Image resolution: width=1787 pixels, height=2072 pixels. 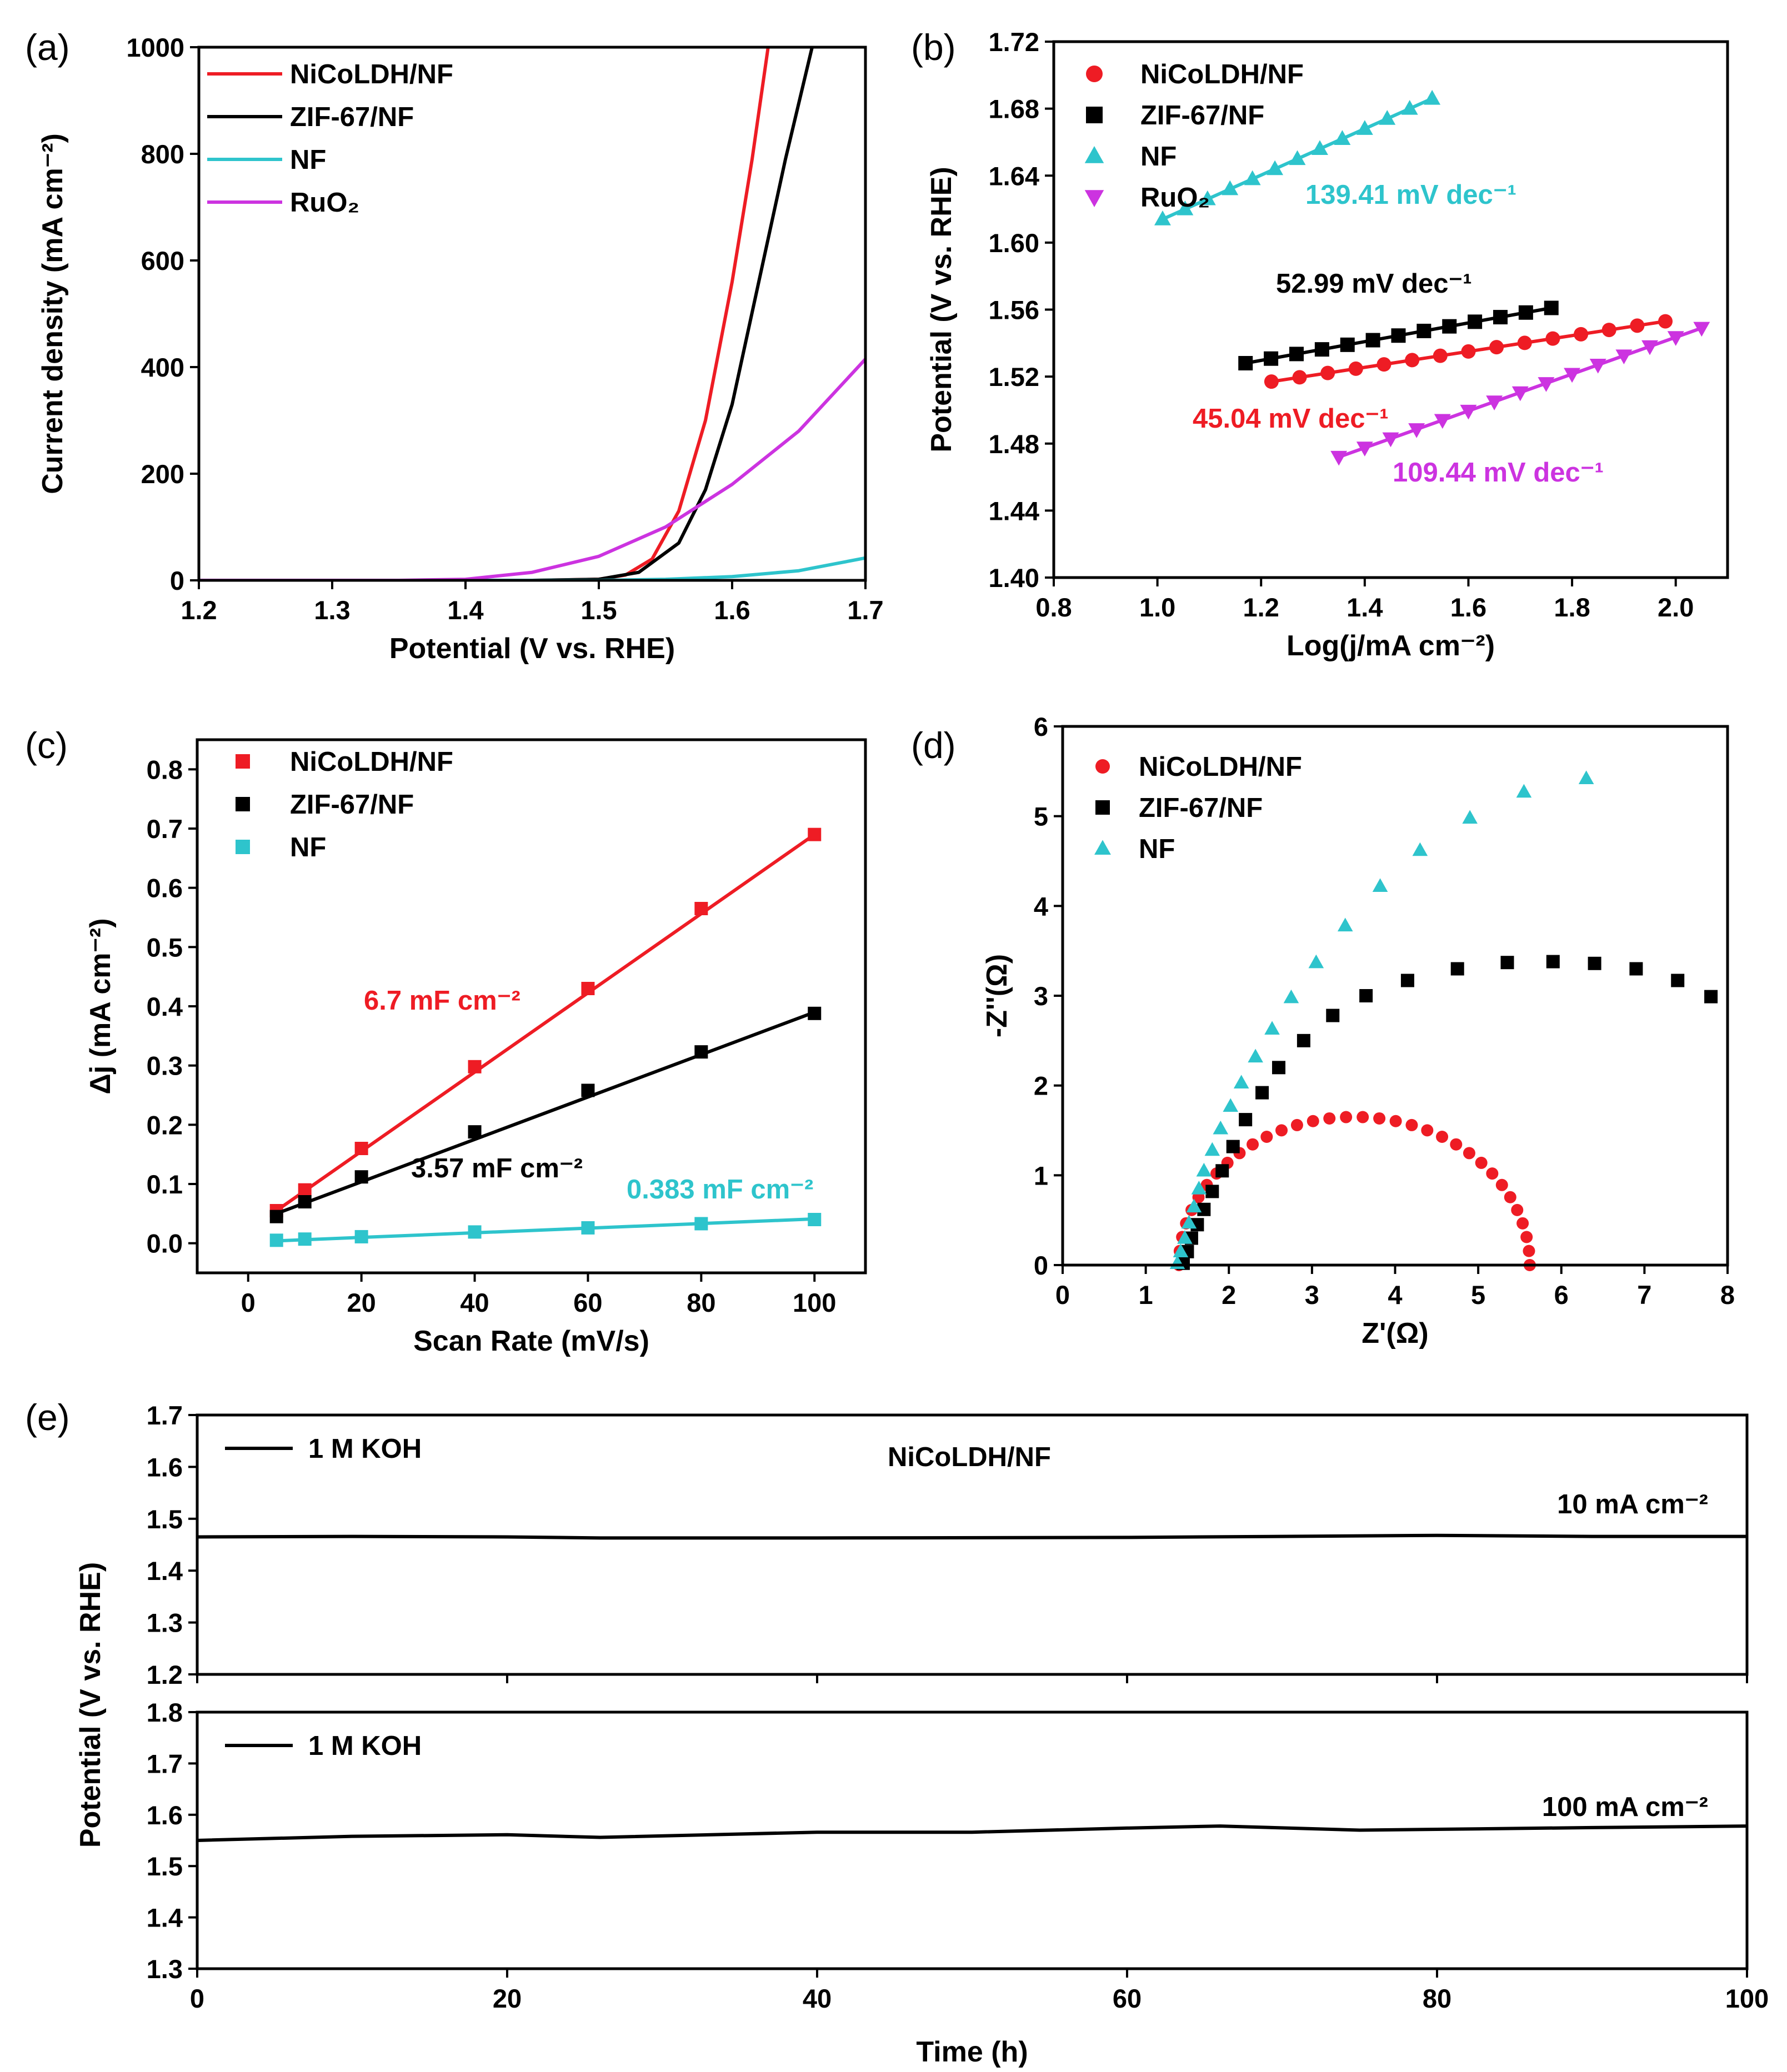 What do you see at coordinates (1229, 1295) in the screenshot?
I see `x-tick-label: 2` at bounding box center [1229, 1295].